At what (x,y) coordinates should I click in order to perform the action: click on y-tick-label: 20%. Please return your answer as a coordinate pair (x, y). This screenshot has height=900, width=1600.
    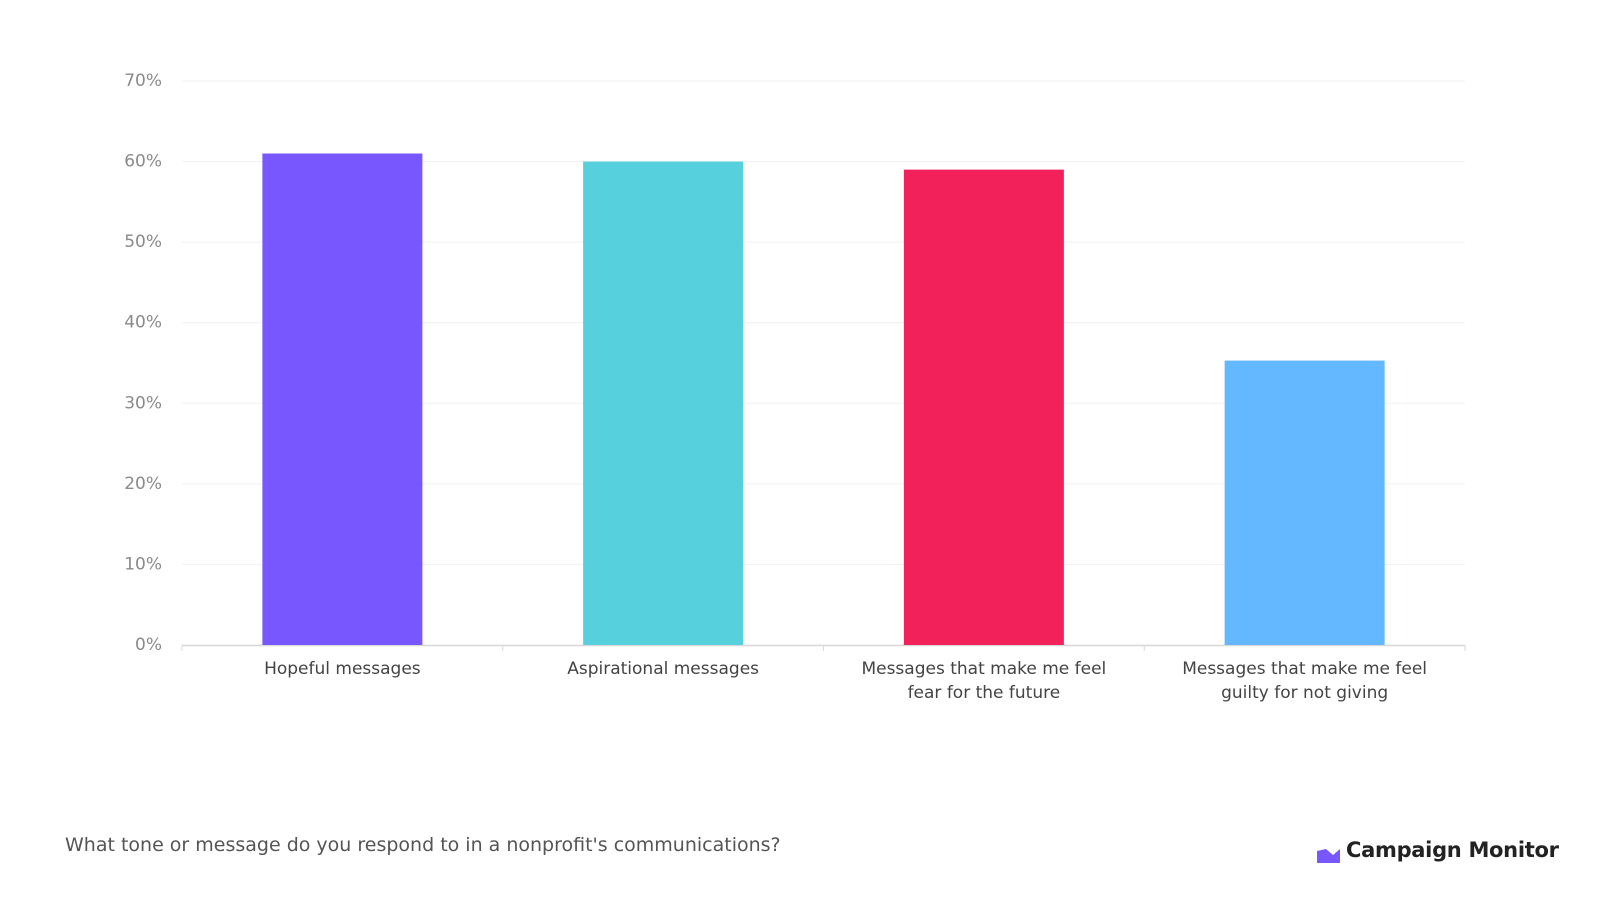
    Looking at the image, I should click on (143, 484).